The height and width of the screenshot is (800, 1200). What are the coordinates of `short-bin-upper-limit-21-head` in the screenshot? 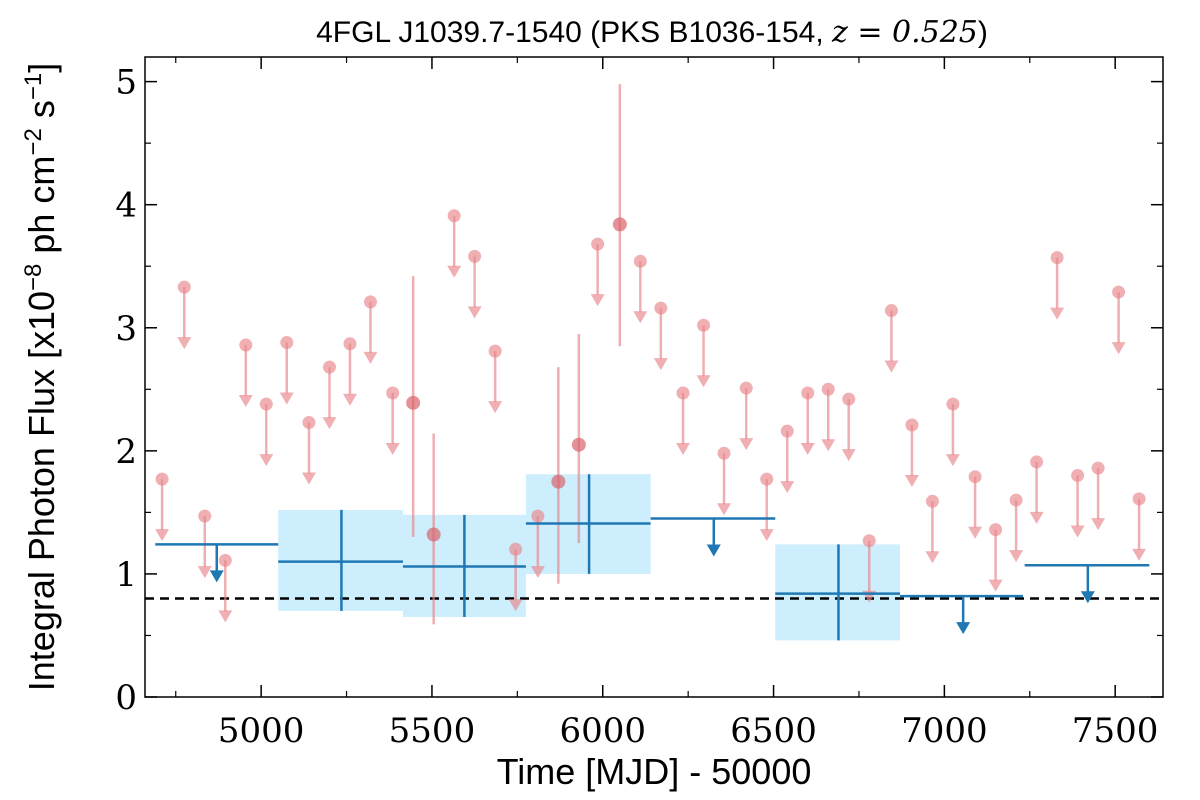 It's located at (703, 381).